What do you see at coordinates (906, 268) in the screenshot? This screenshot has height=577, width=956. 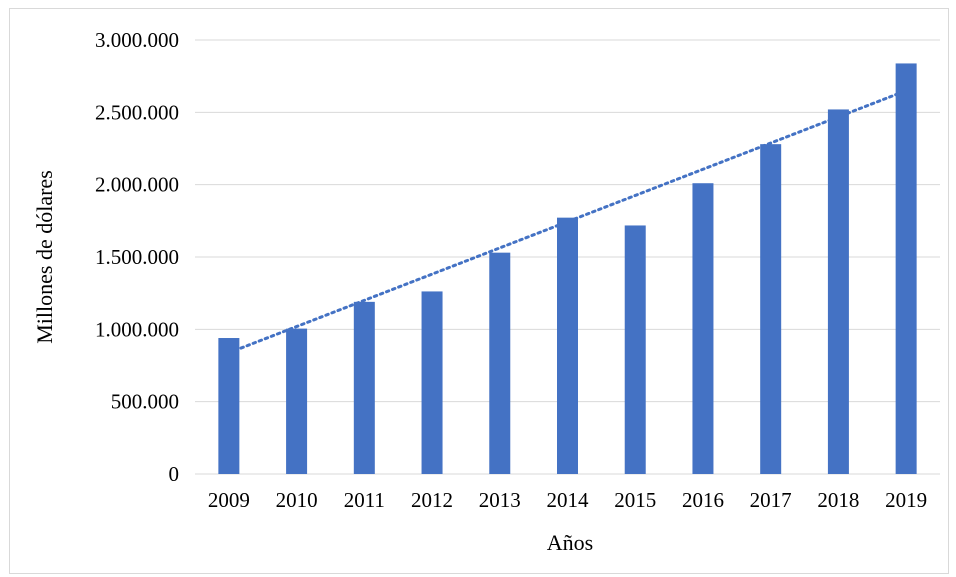 I see `bar-2019` at bounding box center [906, 268].